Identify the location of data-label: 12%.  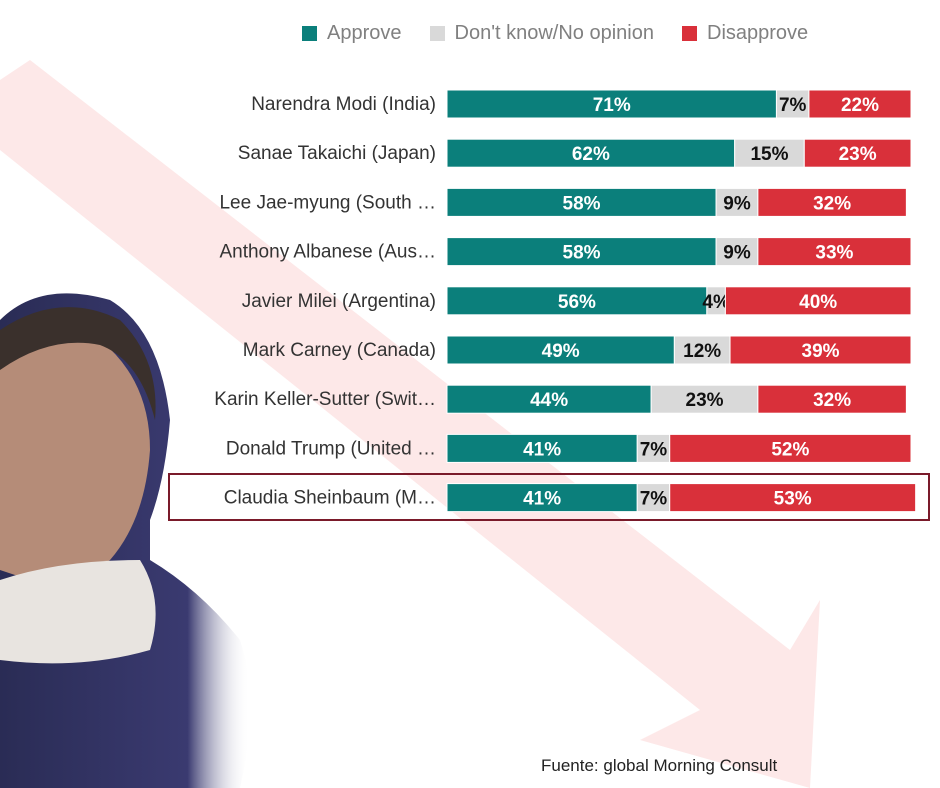
(702, 351).